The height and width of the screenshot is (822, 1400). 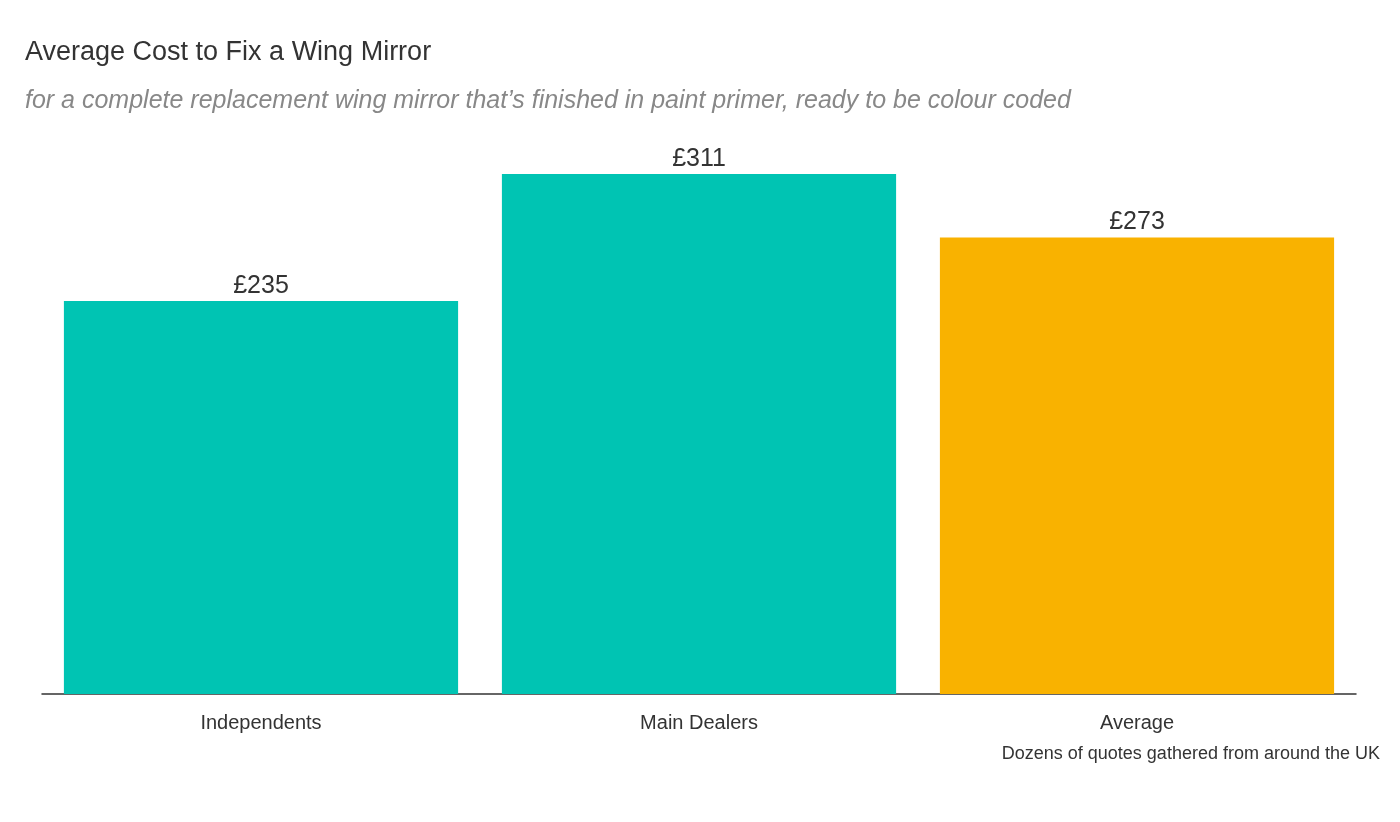 What do you see at coordinates (1137, 220) in the screenshot?
I see `data-label: £273` at bounding box center [1137, 220].